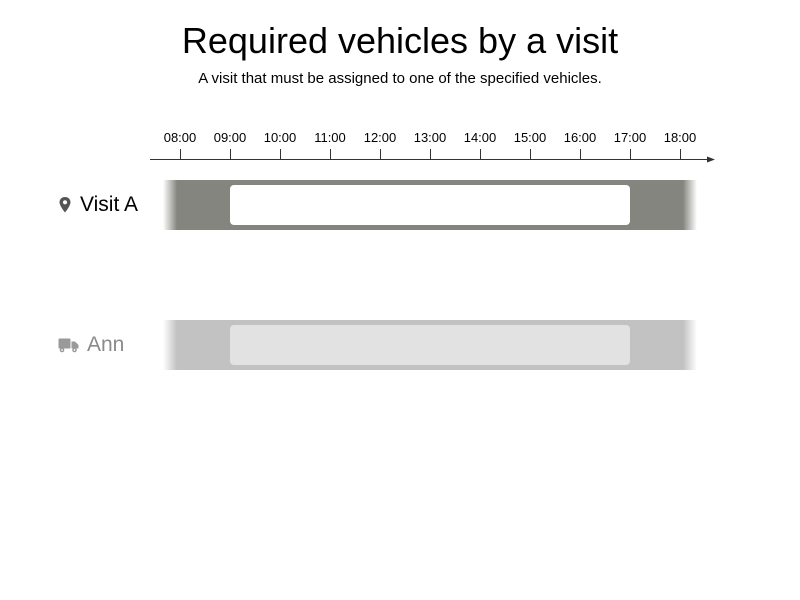 This screenshot has width=800, height=600. I want to click on tick-label: 16:00, so click(580, 137).